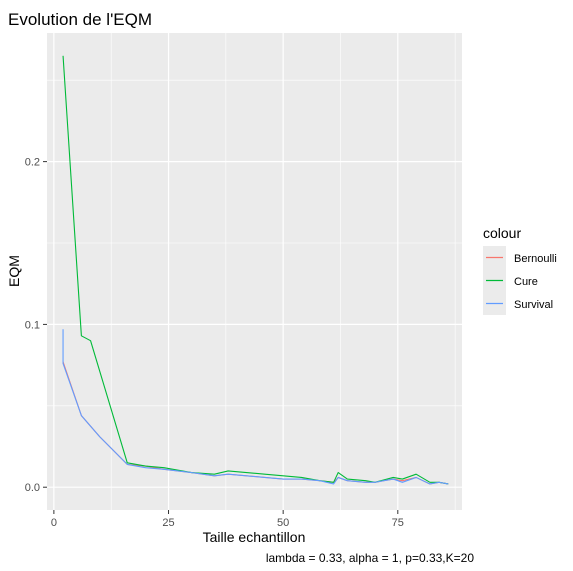 This screenshot has height=571, width=573. I want to click on chart-caption: lambda = 0.33, alpha = 1, p=0.33,K=20, so click(370, 558).